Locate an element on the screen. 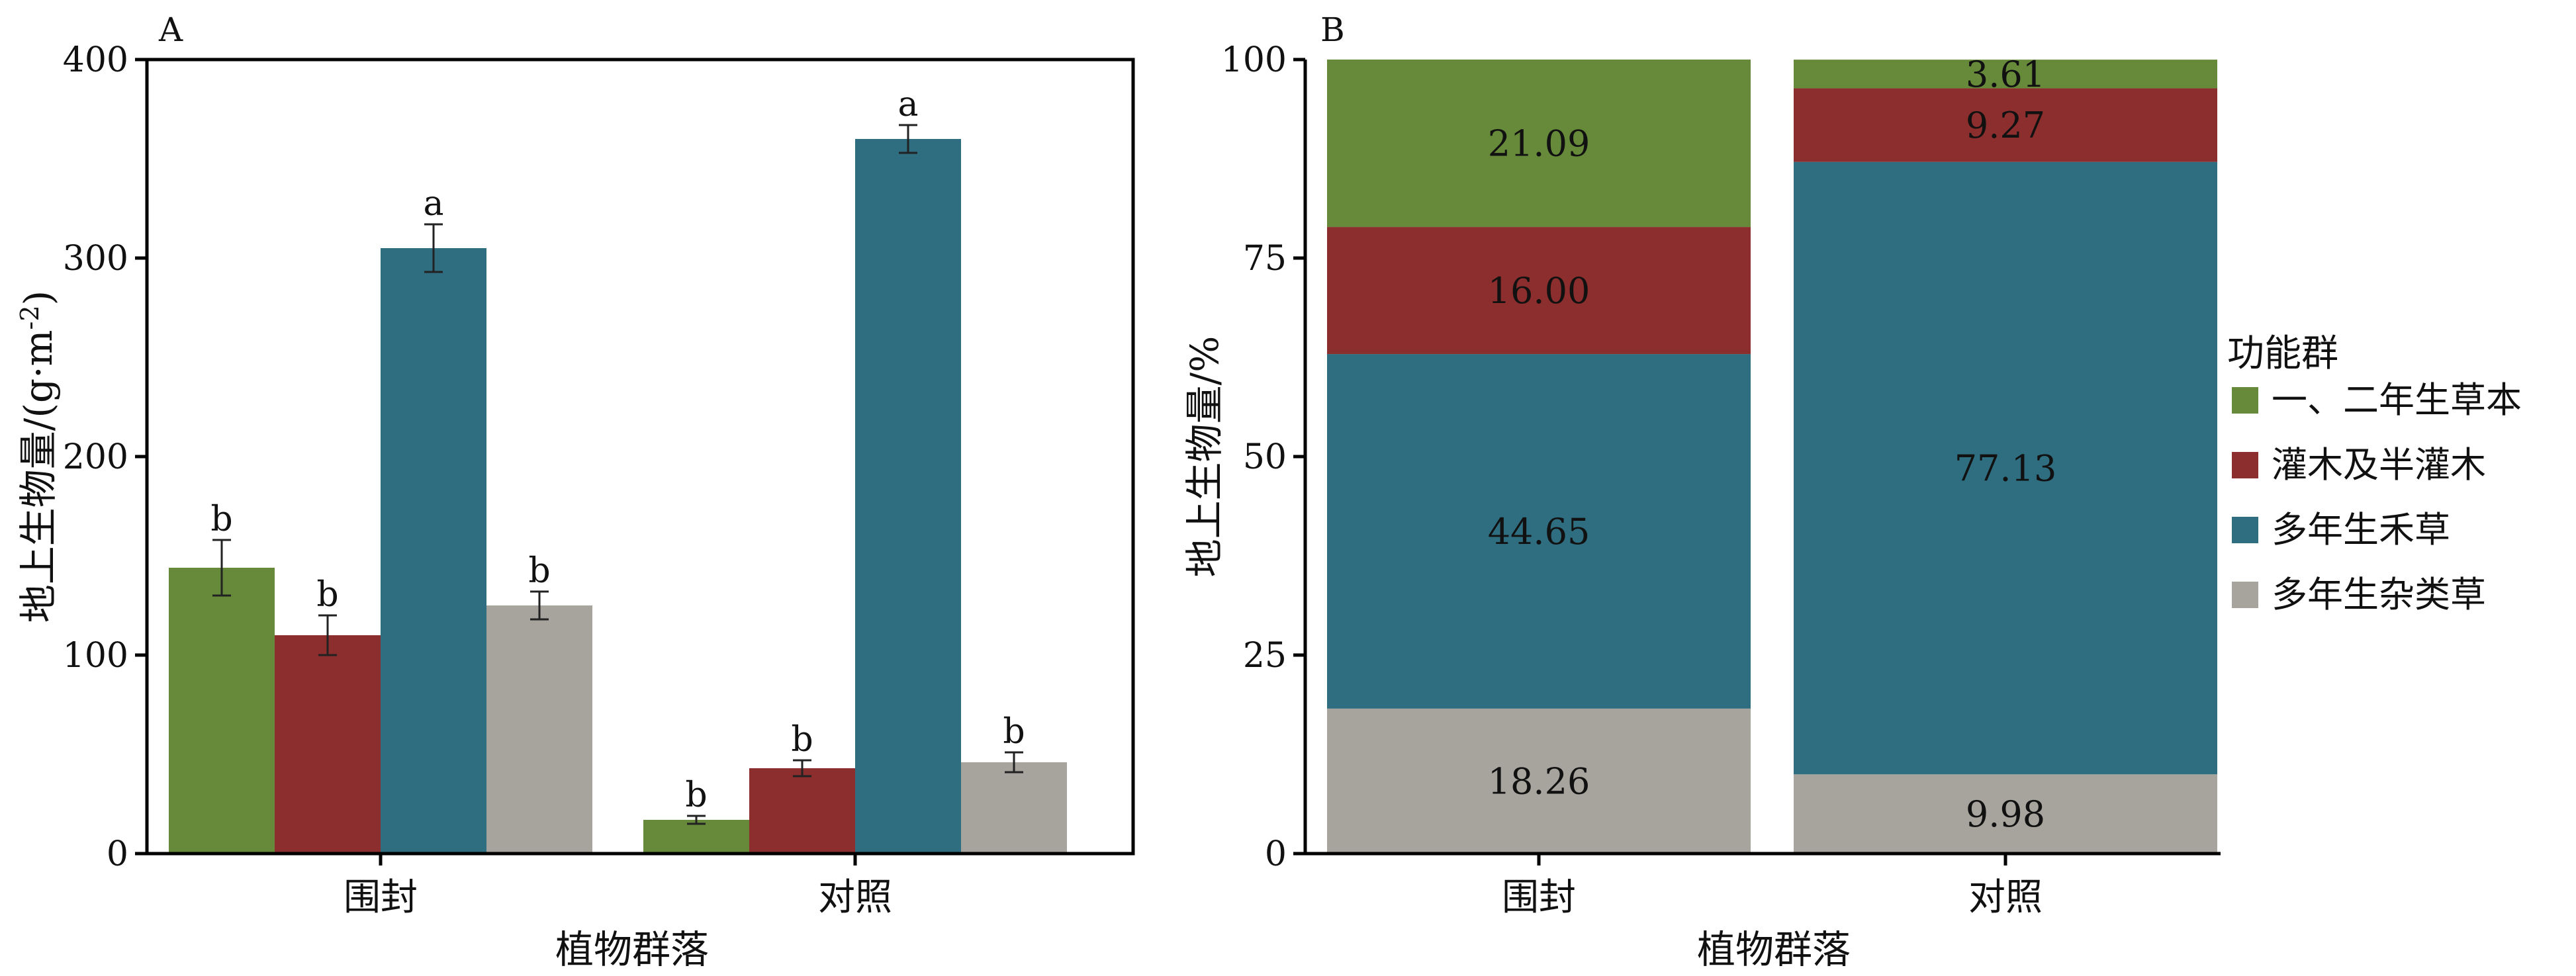 Image resolution: width=2576 pixels, height=976 pixels. segment-value-label: 18.26 is located at coordinates (1539, 781).